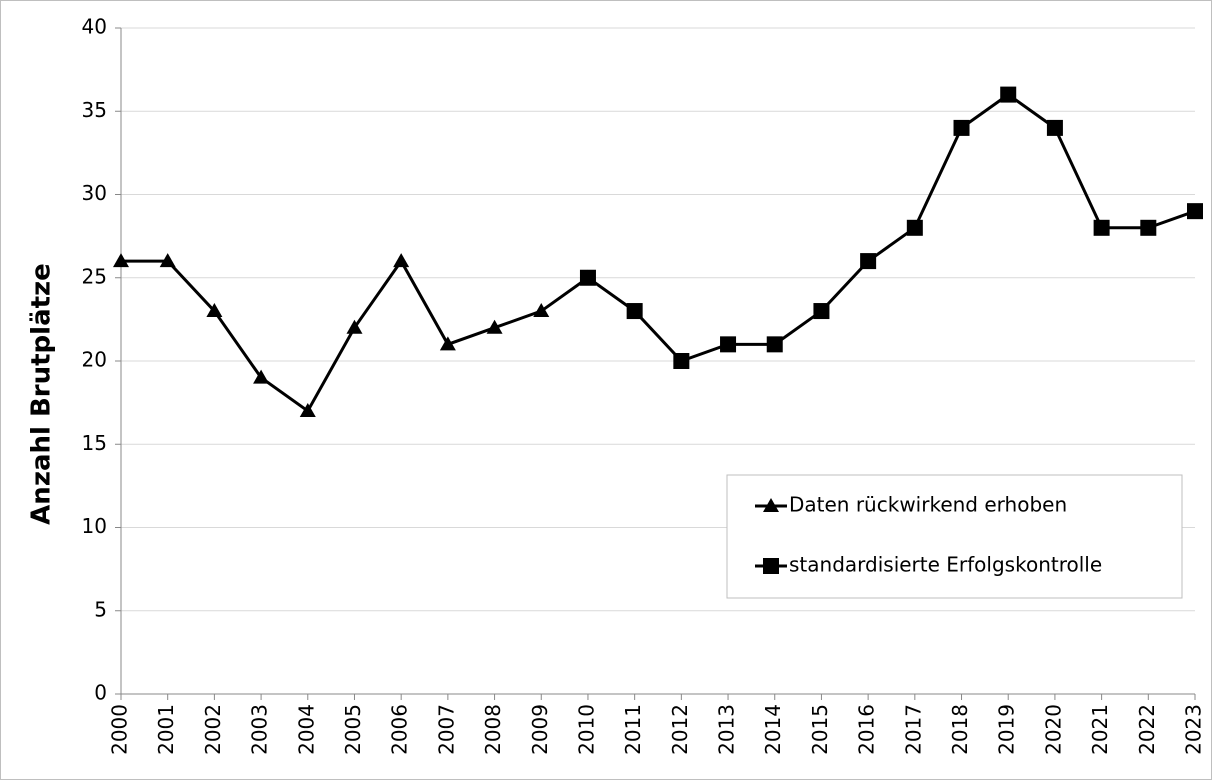  I want to click on x-tick-label: 2021, so click(1100, 729).